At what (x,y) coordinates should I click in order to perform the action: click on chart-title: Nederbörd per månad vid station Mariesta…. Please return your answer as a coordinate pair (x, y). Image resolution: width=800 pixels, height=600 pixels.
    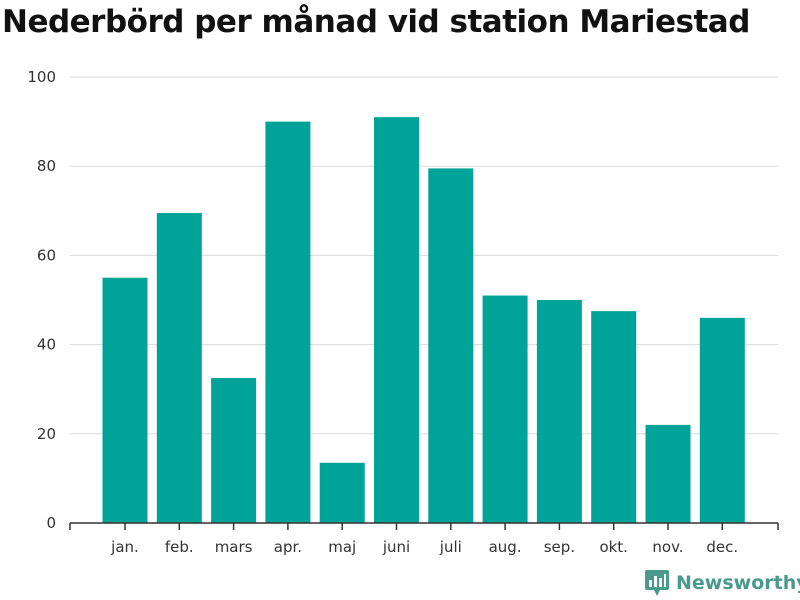
    Looking at the image, I should click on (376, 22).